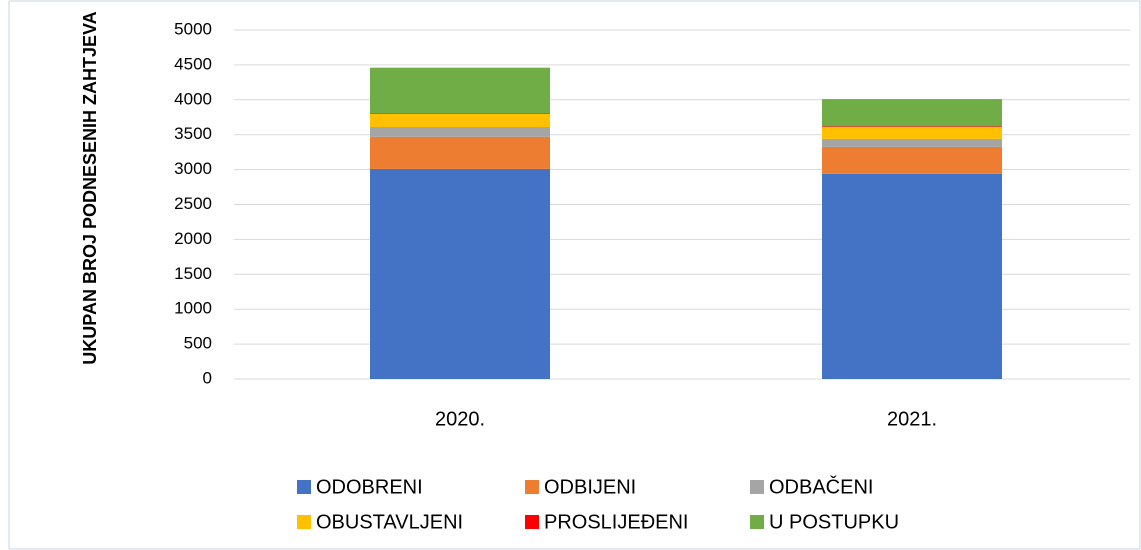  What do you see at coordinates (389, 522) in the screenshot?
I see `legend-label: OBUSTAVLJENI` at bounding box center [389, 522].